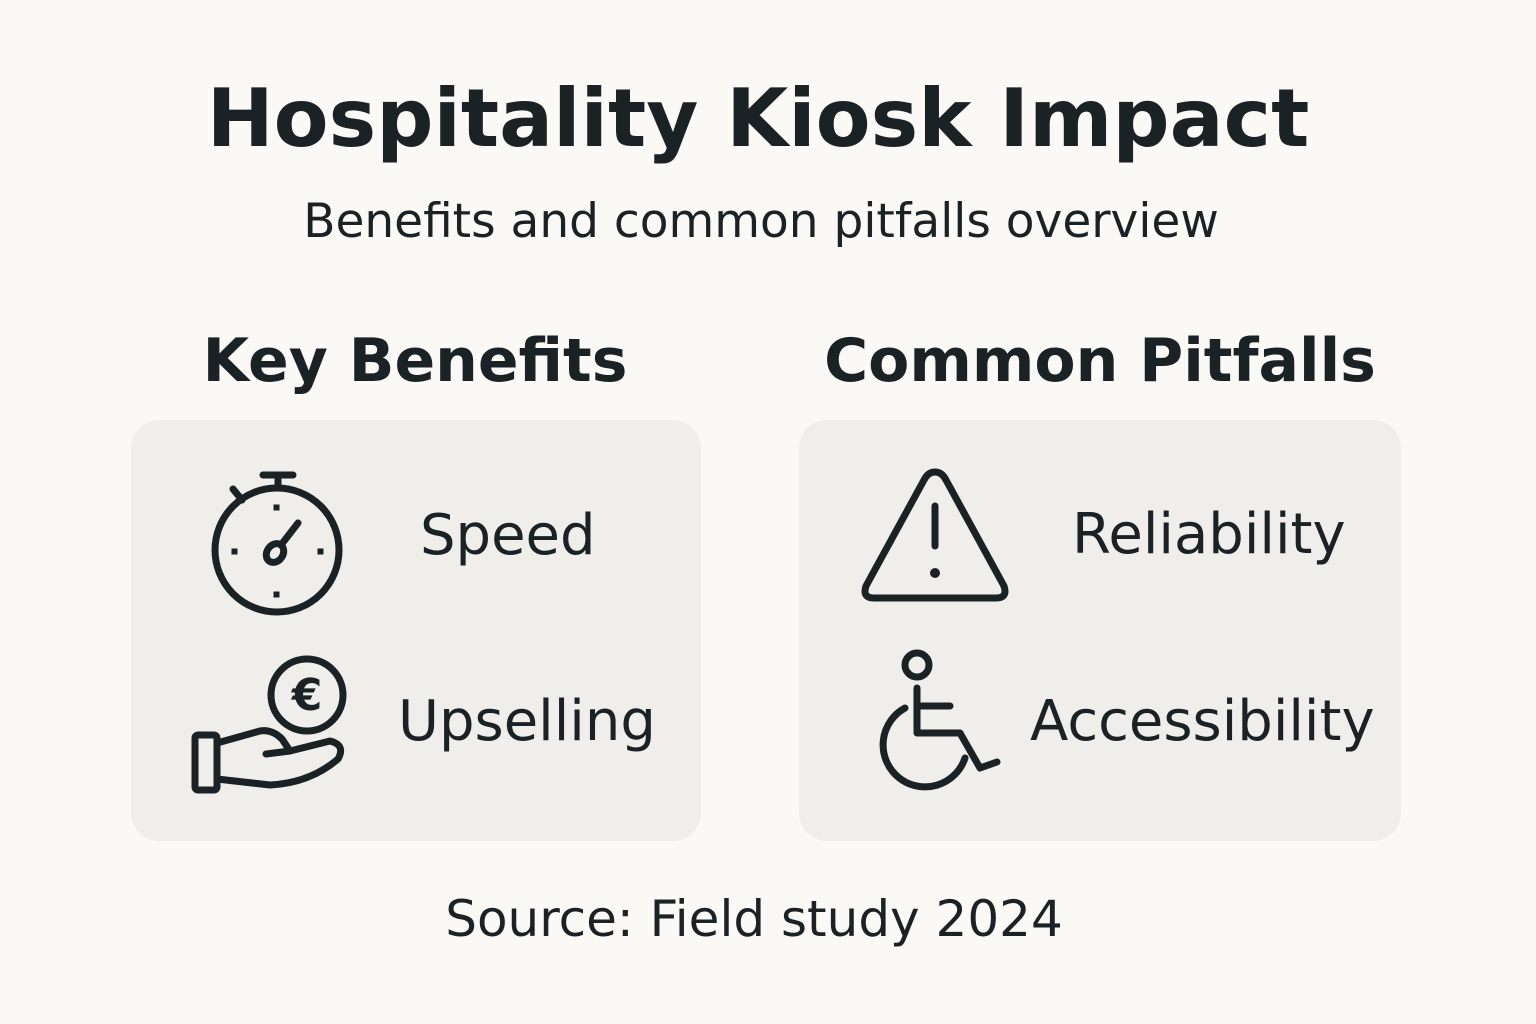 This screenshot has width=1536, height=1024. I want to click on warning-icon, so click(935, 535).